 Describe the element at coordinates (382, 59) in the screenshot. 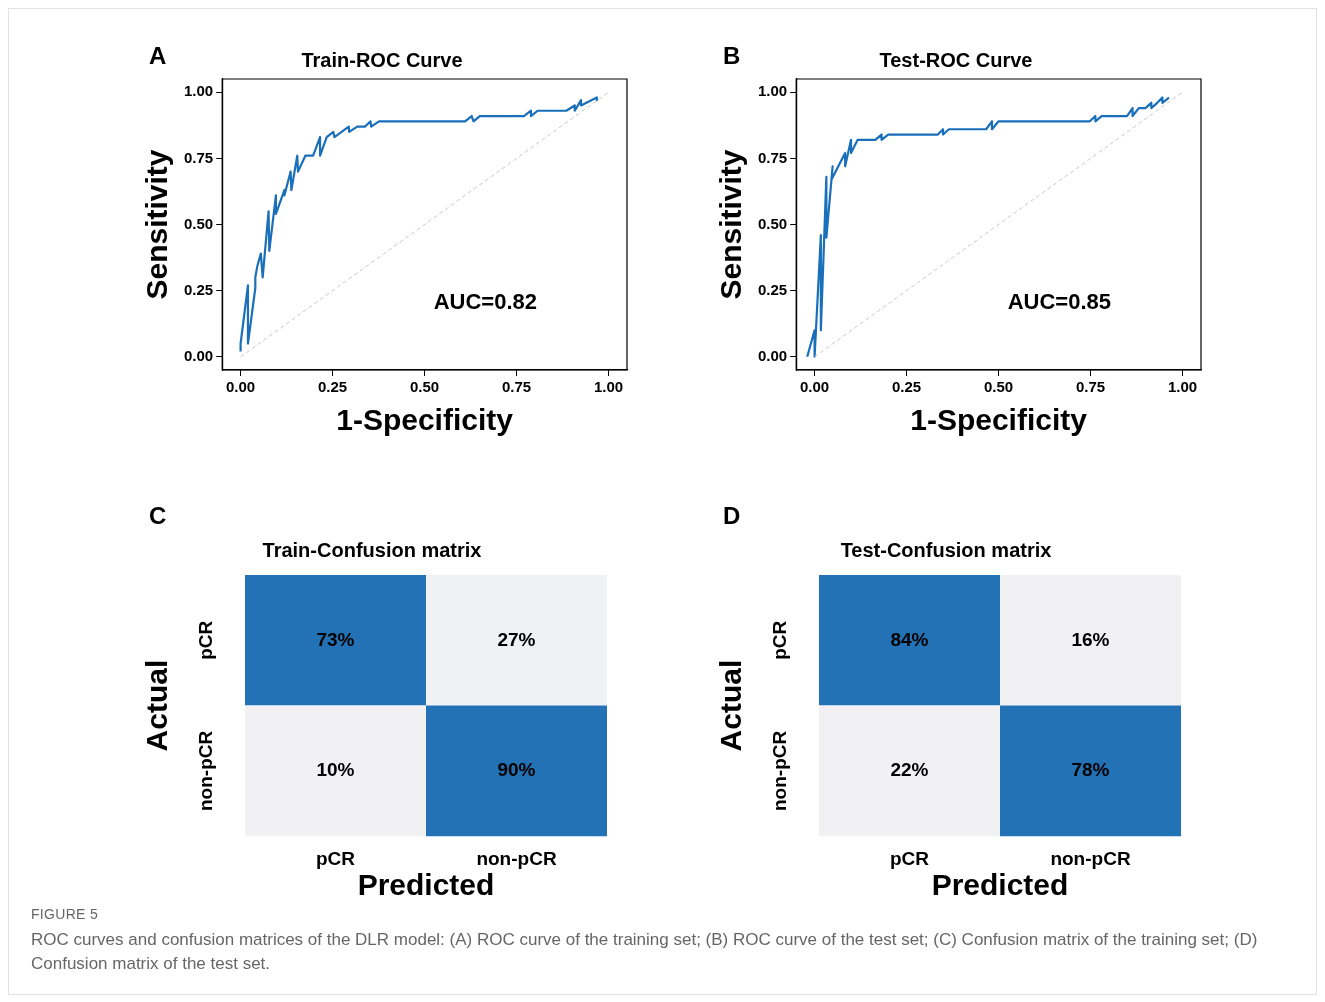

I see `chart-title: Train-ROC Curve` at that location.